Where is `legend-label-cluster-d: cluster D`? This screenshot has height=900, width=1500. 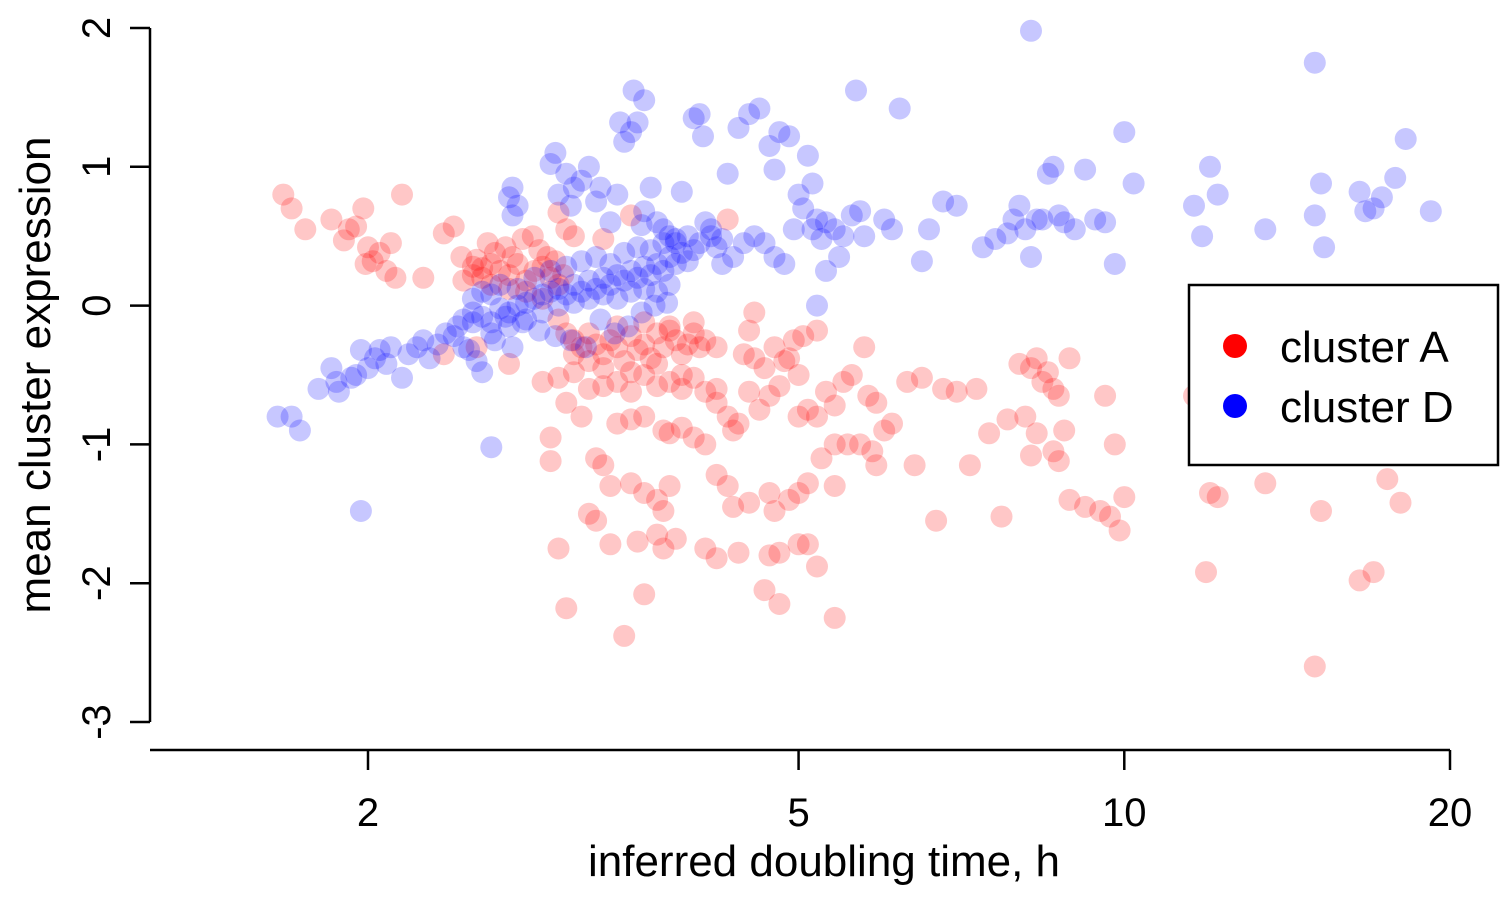
legend-label-cluster-d: cluster D is located at coordinates (1367, 407).